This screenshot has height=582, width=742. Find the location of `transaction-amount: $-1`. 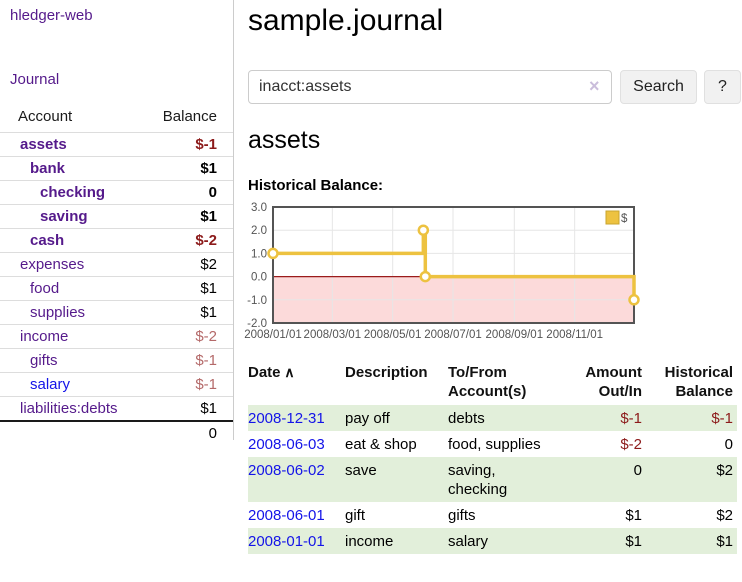

transaction-amount: $-1 is located at coordinates (631, 418).